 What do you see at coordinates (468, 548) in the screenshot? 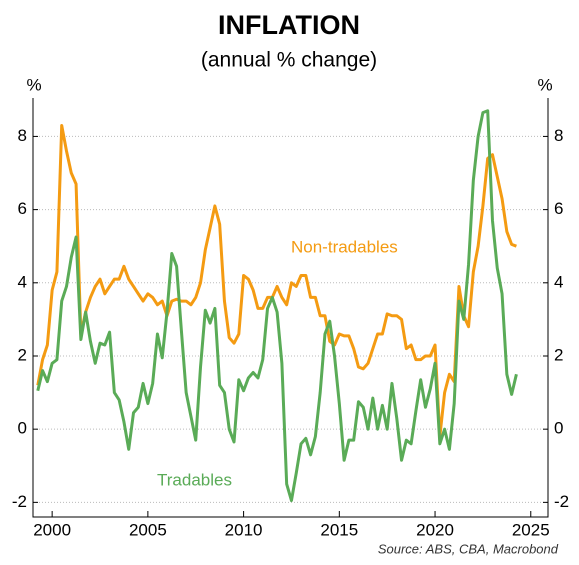
I see `source: Source: ABS, CBA, Macrobond` at bounding box center [468, 548].